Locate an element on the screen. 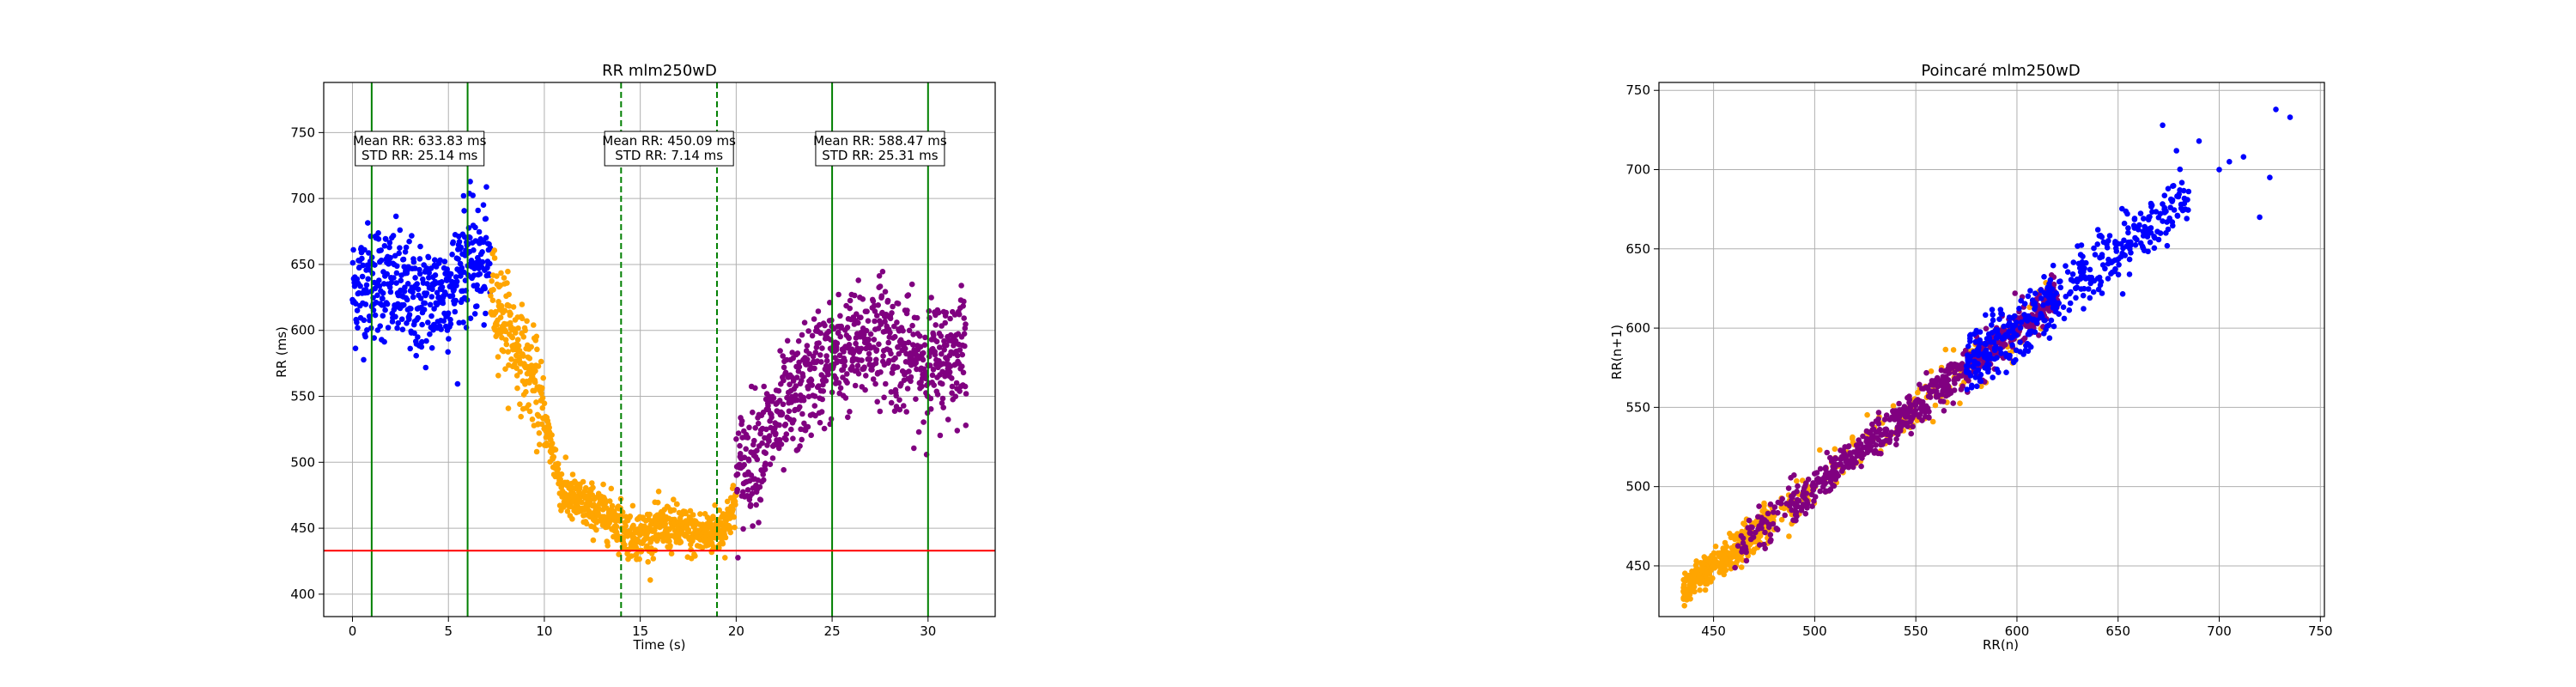  x-tick-label: 500 is located at coordinates (1814, 631).